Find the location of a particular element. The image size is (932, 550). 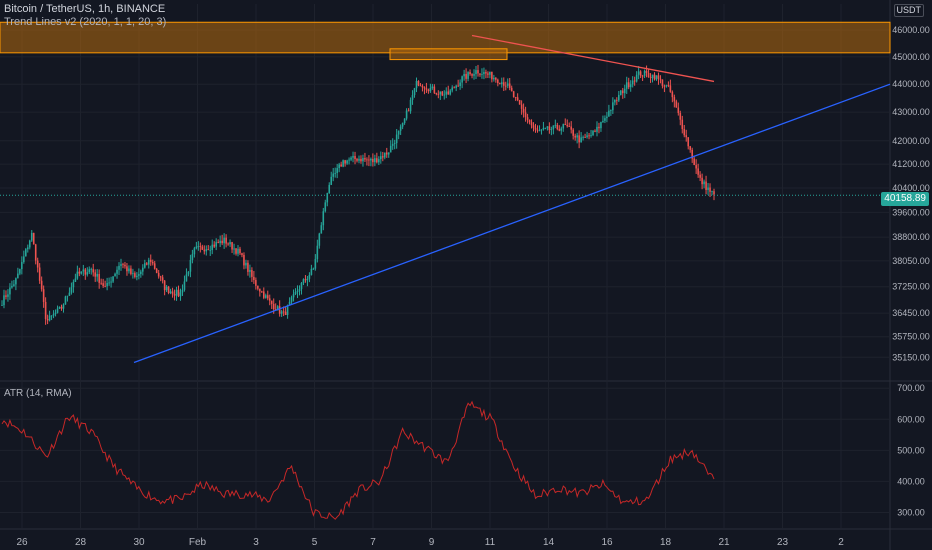

currency-badge: USDT is located at coordinates (908, 10).